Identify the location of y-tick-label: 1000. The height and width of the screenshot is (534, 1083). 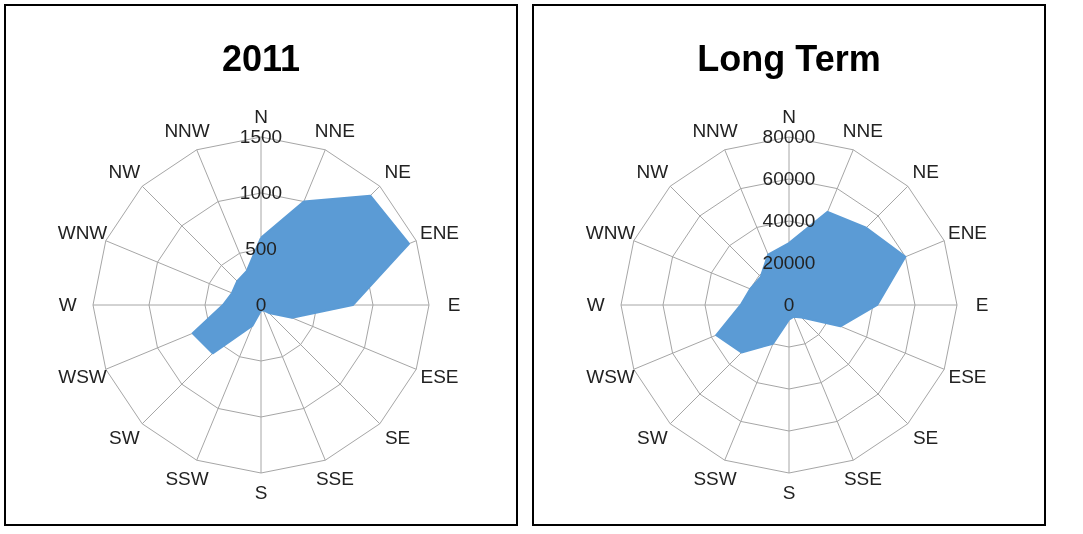
(261, 192).